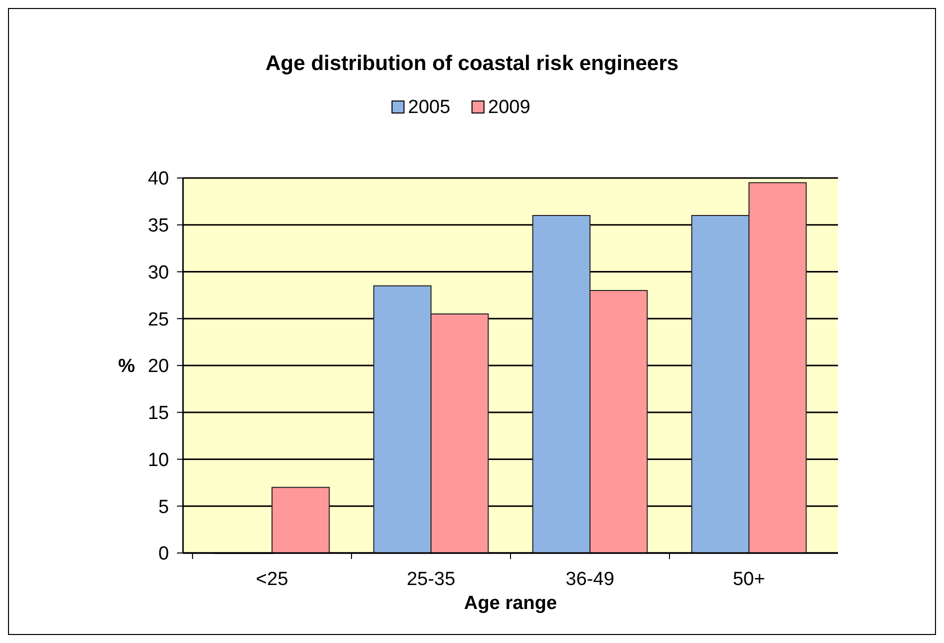 The image size is (944, 643). I want to click on y-tick-label: 25, so click(158, 319).